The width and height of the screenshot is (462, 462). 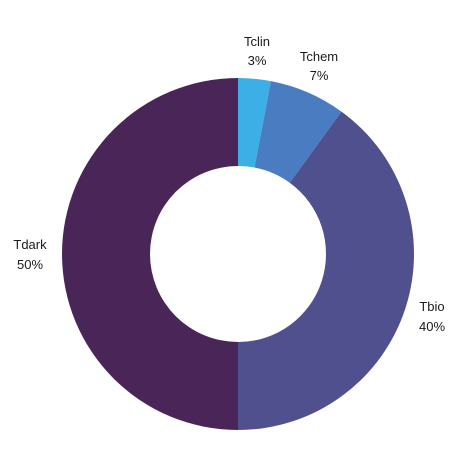 I want to click on slice-percent-tdark: 50%, so click(x=30, y=264).